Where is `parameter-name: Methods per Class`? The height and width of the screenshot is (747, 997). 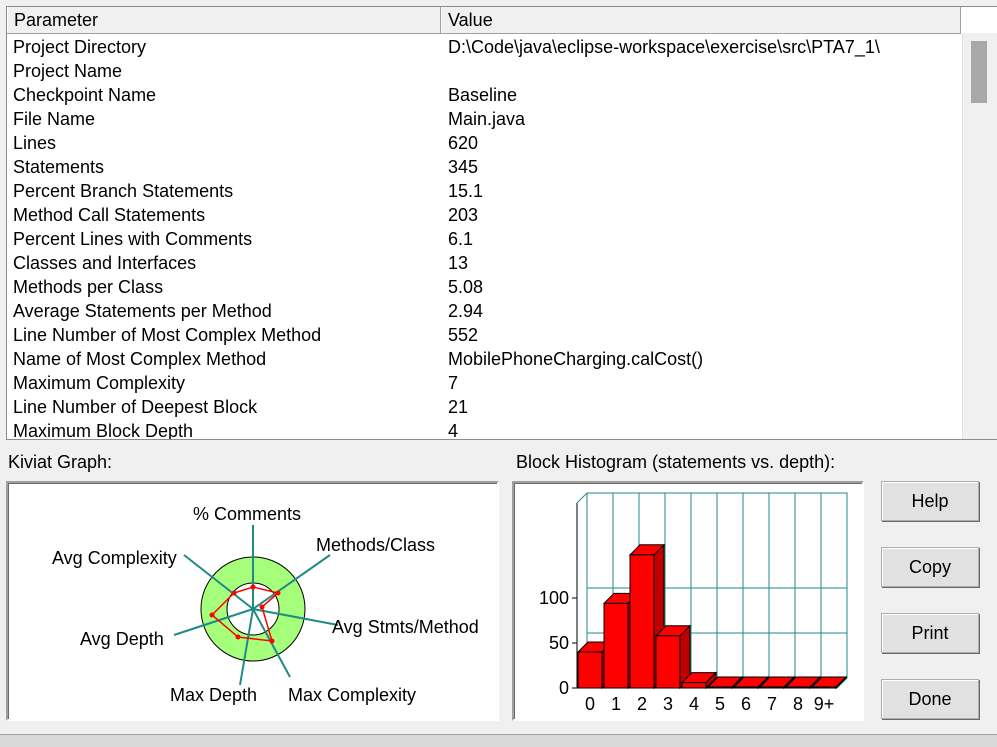
parameter-name: Methods per Class is located at coordinates (88, 287).